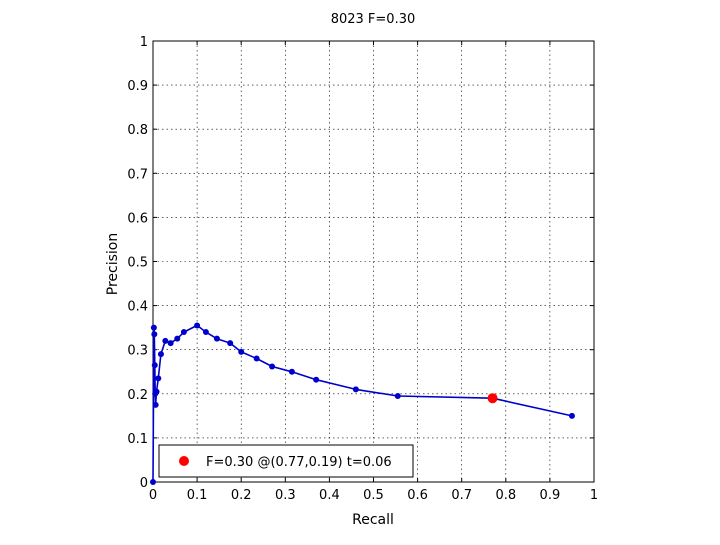 Image resolution: width=720 pixels, height=545 pixels. I want to click on y-tick-label: 0.4, so click(137, 307).